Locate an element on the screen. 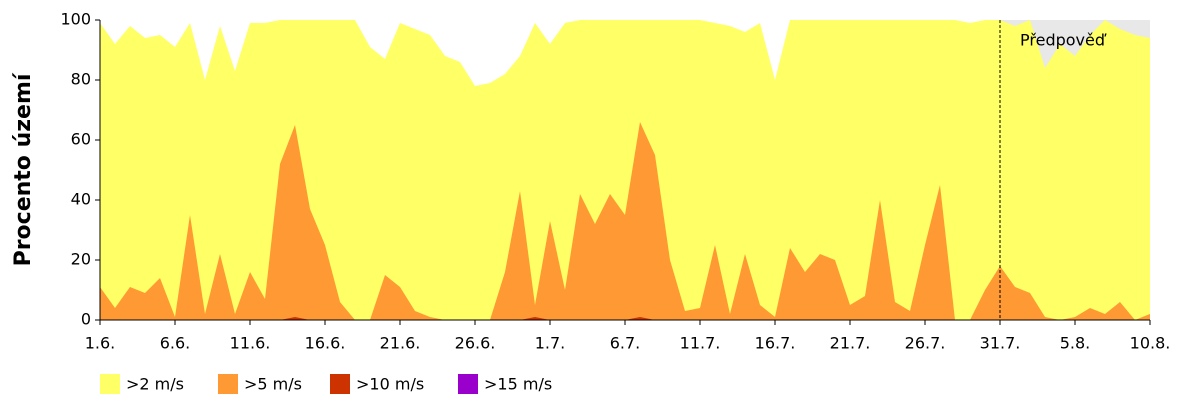  x-tick-label: 10.8. is located at coordinates (1150, 343).